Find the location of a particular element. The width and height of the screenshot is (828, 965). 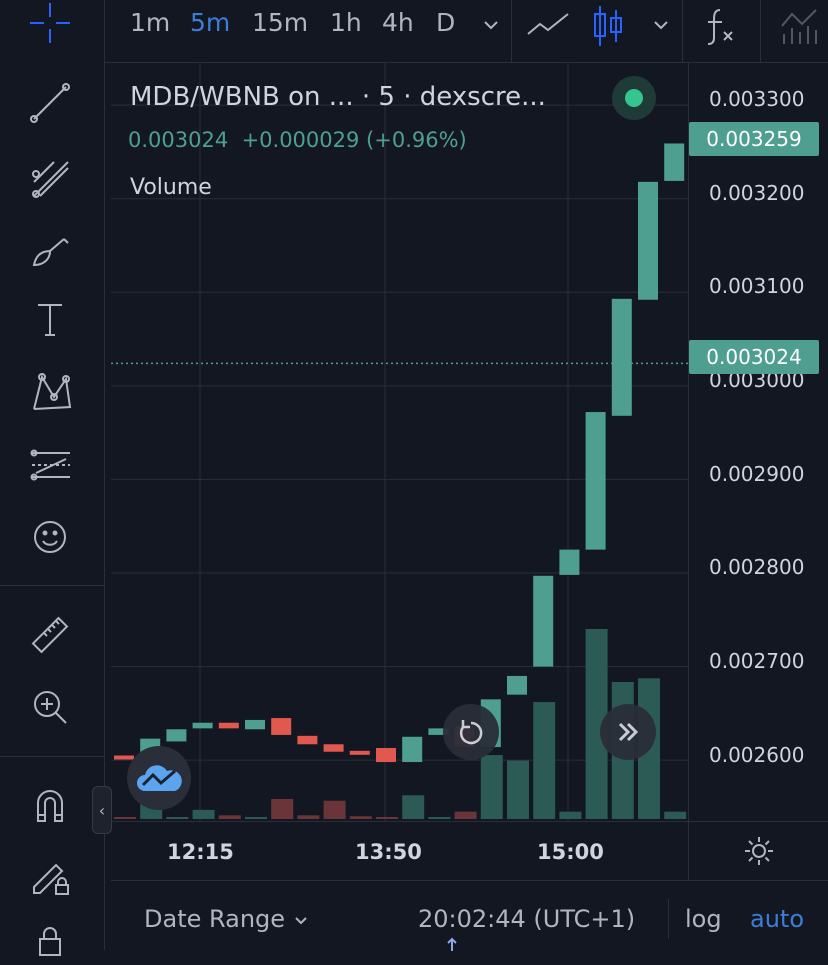

emoji-icon is located at coordinates (50, 537).